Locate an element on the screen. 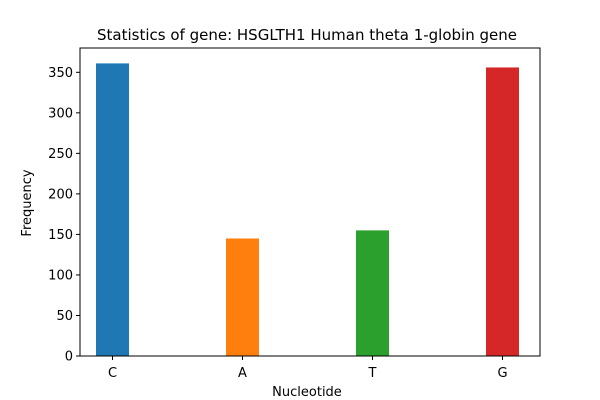 This screenshot has width=600, height=400. x-axis-label: Nucleotide is located at coordinates (307, 392).